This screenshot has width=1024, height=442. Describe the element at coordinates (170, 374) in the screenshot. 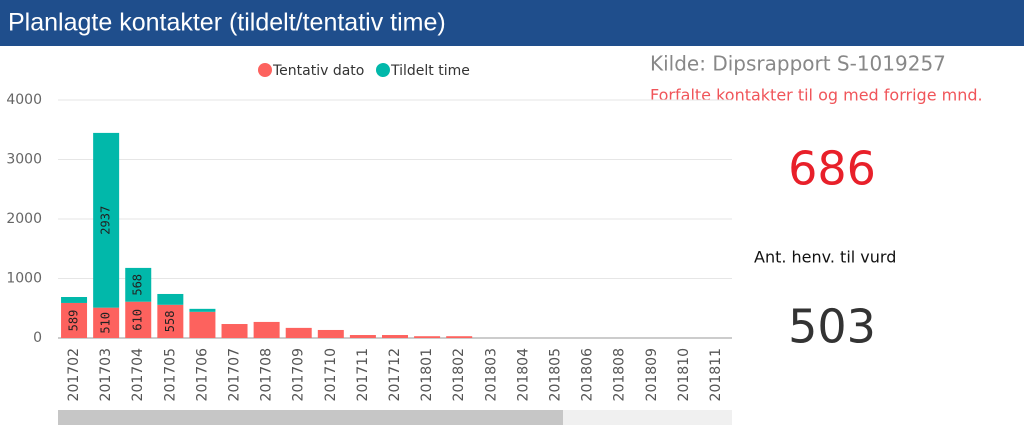

I see `x-tick-label: 201705` at that location.